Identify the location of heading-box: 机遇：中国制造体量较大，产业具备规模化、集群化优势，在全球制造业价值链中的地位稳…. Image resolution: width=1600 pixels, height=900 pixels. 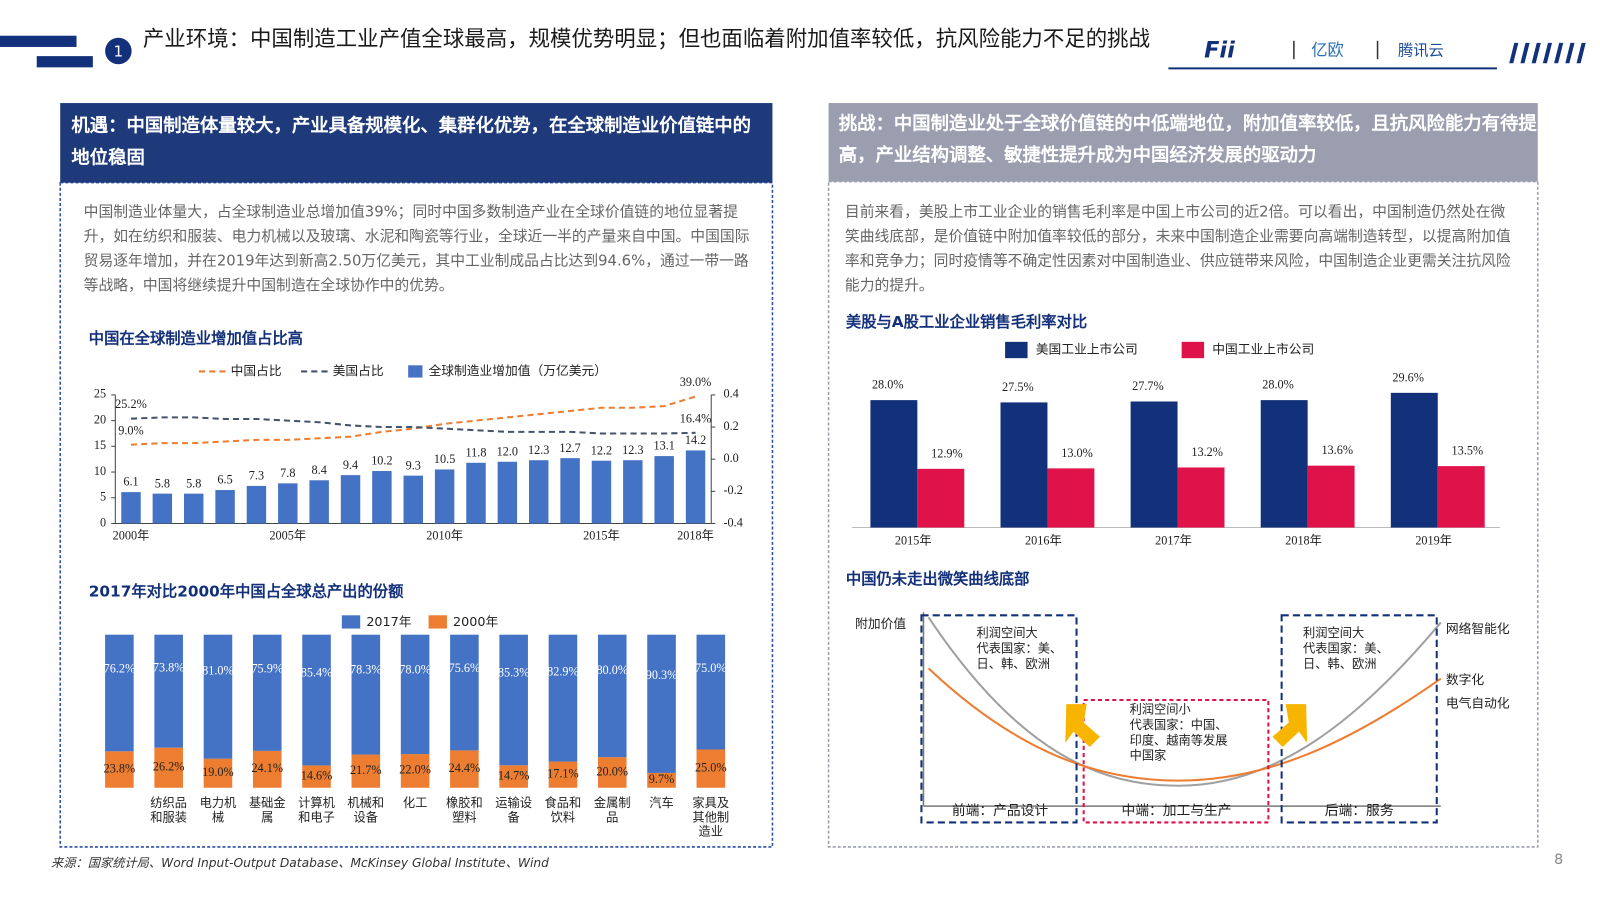
(411, 141).